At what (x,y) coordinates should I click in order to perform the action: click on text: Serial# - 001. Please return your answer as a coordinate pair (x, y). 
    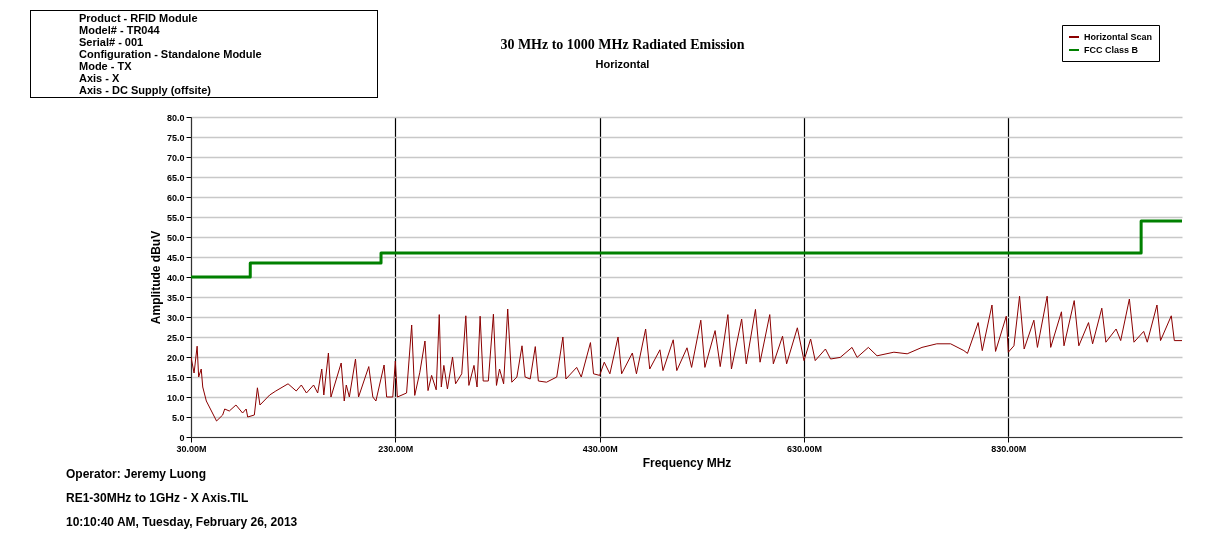
    Looking at the image, I should click on (112, 42).